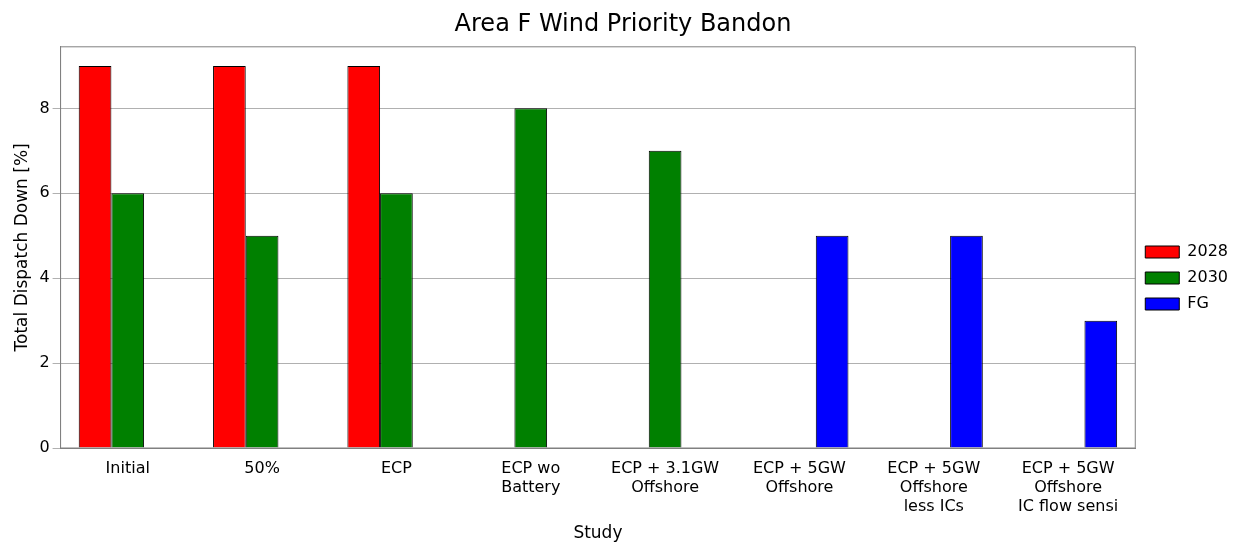 The height and width of the screenshot is (550, 1258). Describe the element at coordinates (44, 447) in the screenshot. I see `y-tick-label: 0` at that location.